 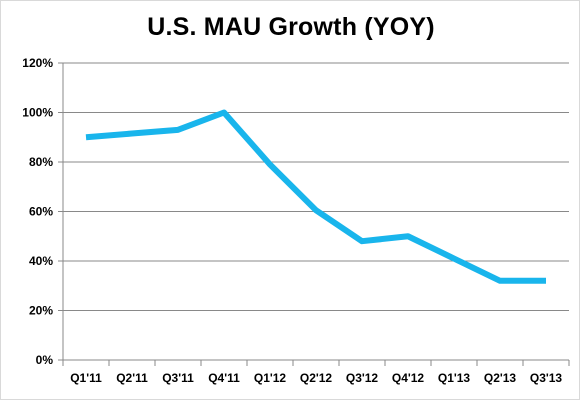 I want to click on y-tick-label: 20%, so click(x=41, y=311).